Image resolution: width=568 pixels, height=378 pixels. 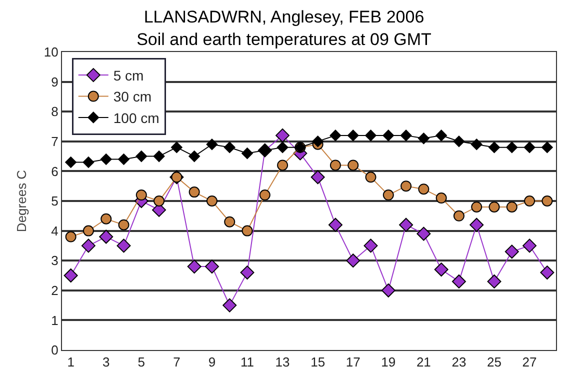 I want to click on x-tick-label: 15, so click(x=318, y=362).